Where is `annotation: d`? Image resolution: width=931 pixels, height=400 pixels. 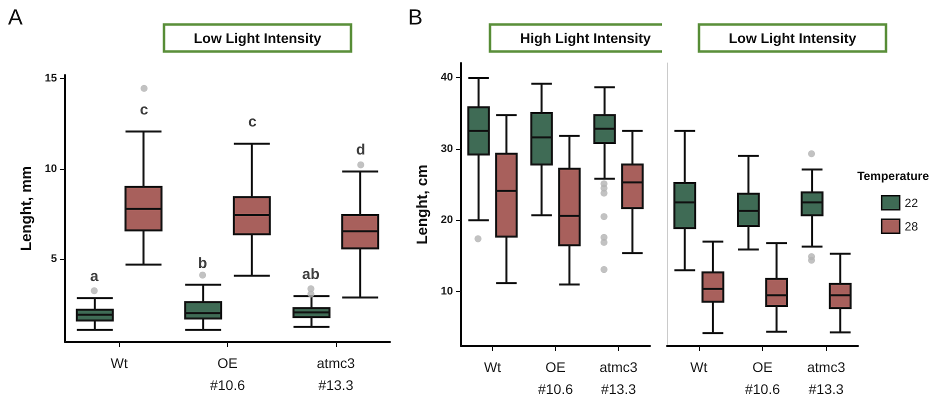 annotation: d is located at coordinates (361, 150).